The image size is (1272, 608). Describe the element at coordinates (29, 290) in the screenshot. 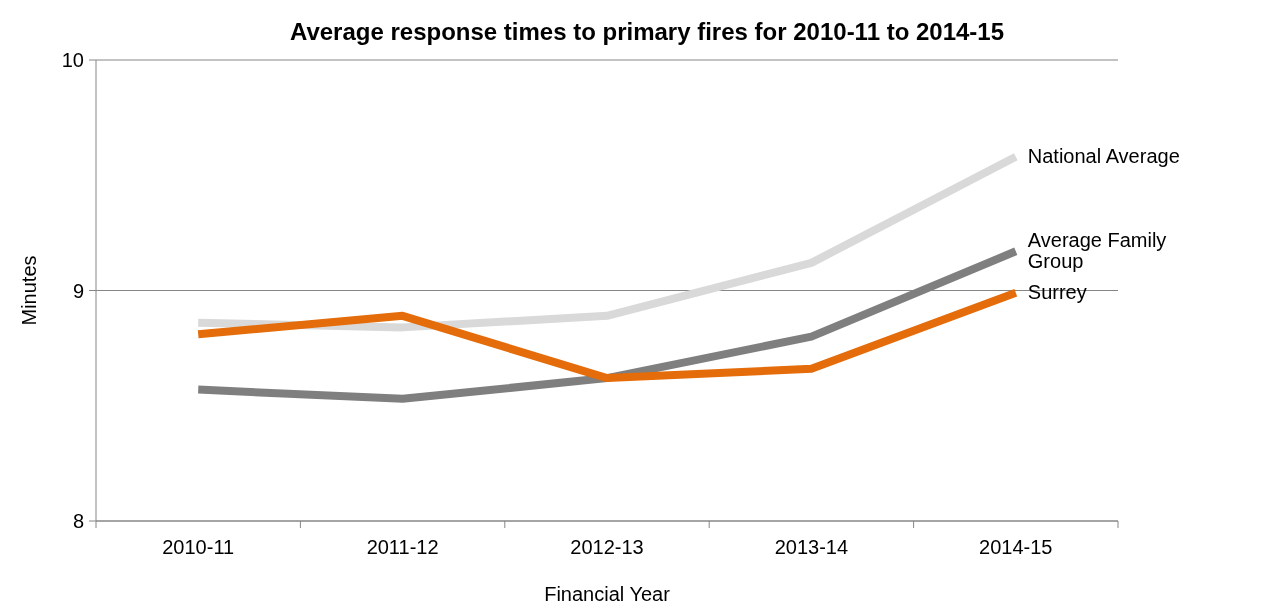

I see `y-axis-title: Minutes` at that location.